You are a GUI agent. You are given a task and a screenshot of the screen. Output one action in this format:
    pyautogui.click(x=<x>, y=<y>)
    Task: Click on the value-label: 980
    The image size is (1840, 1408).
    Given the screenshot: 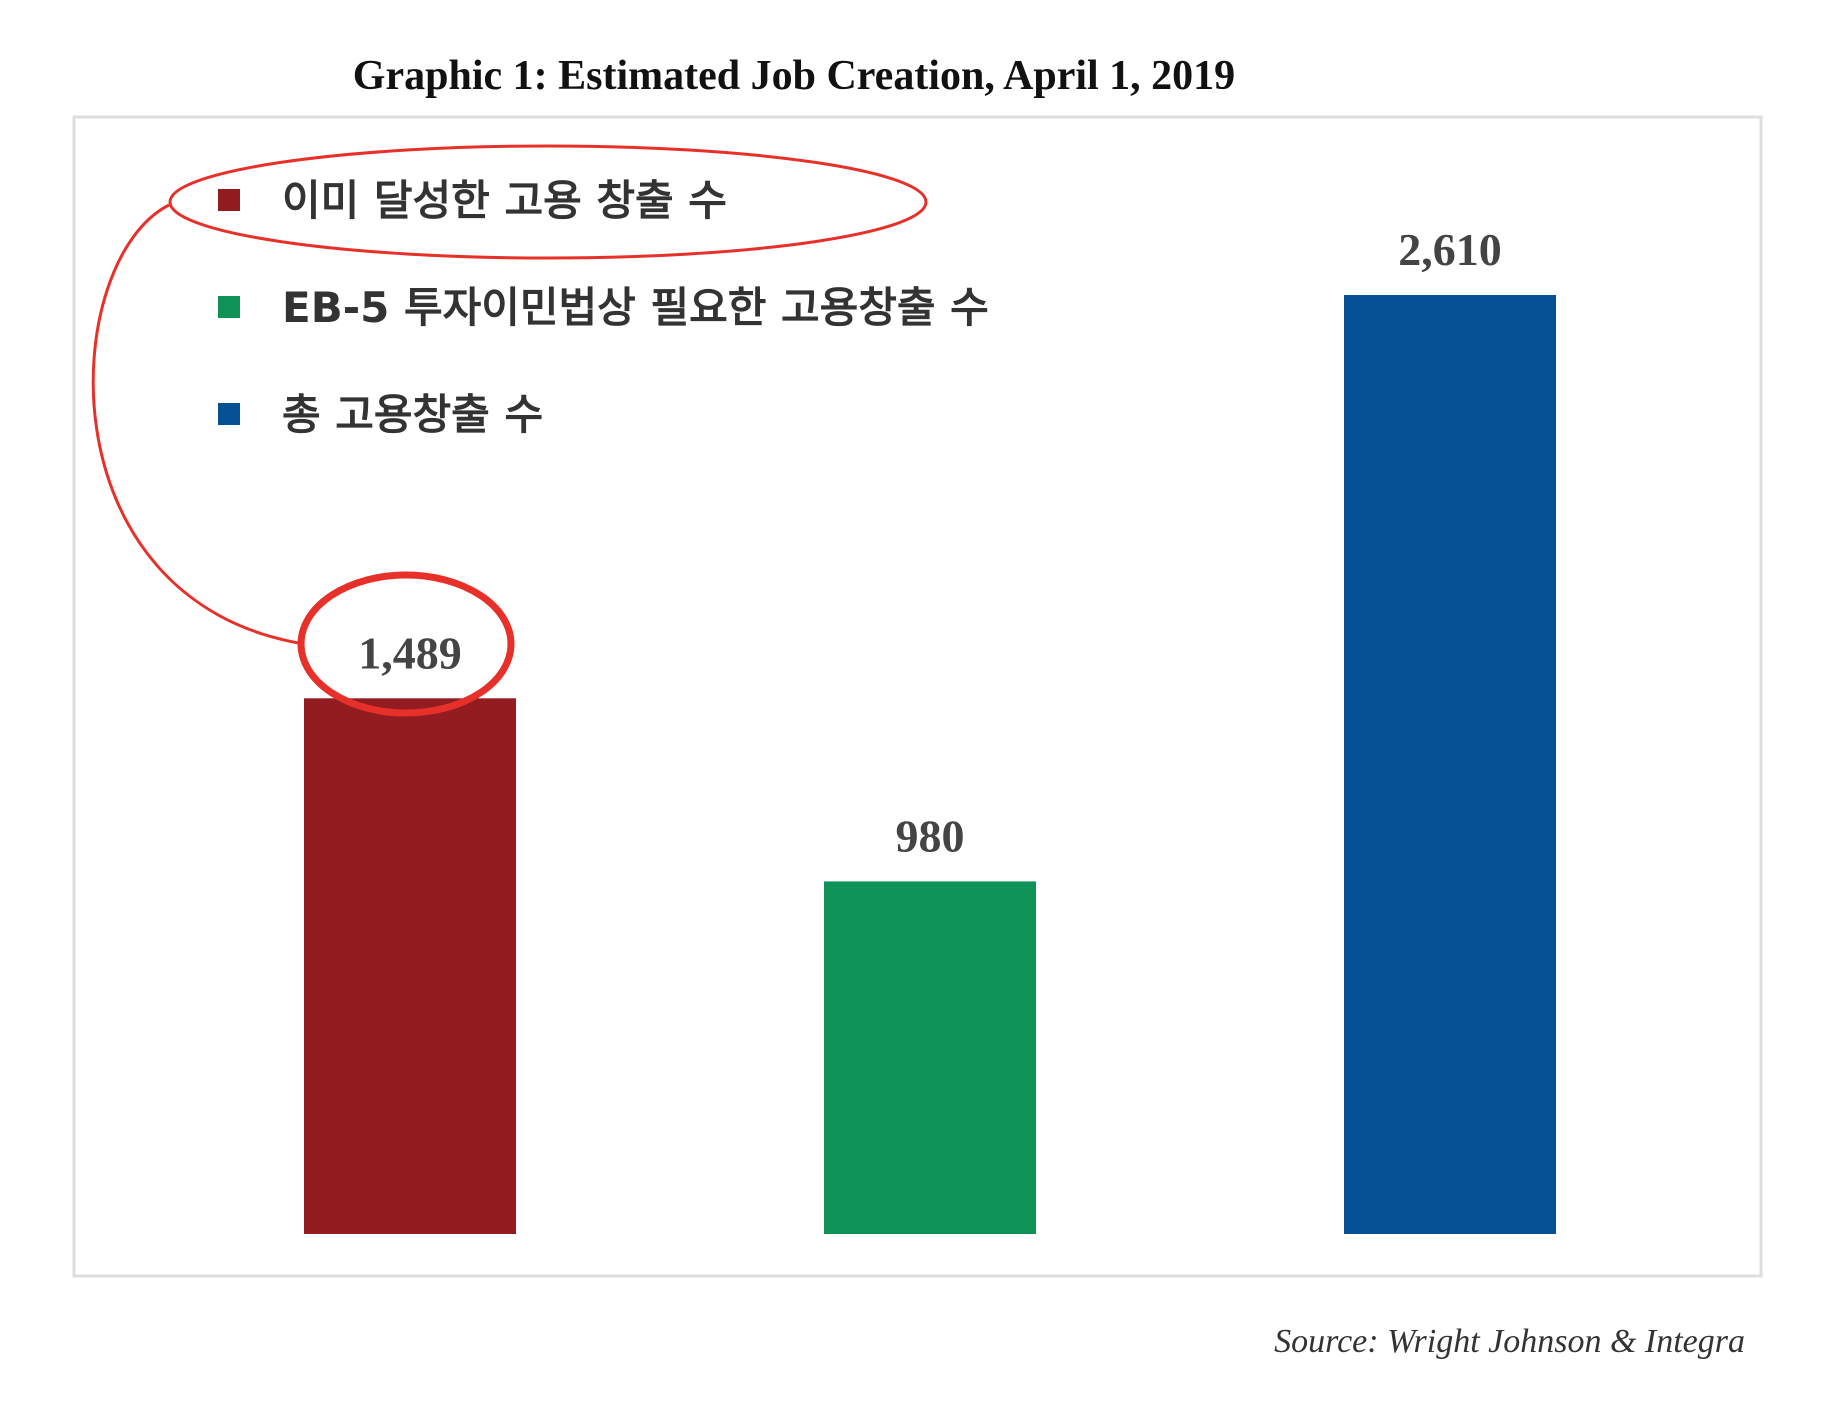 What is the action you would take?
    pyautogui.click(x=930, y=835)
    